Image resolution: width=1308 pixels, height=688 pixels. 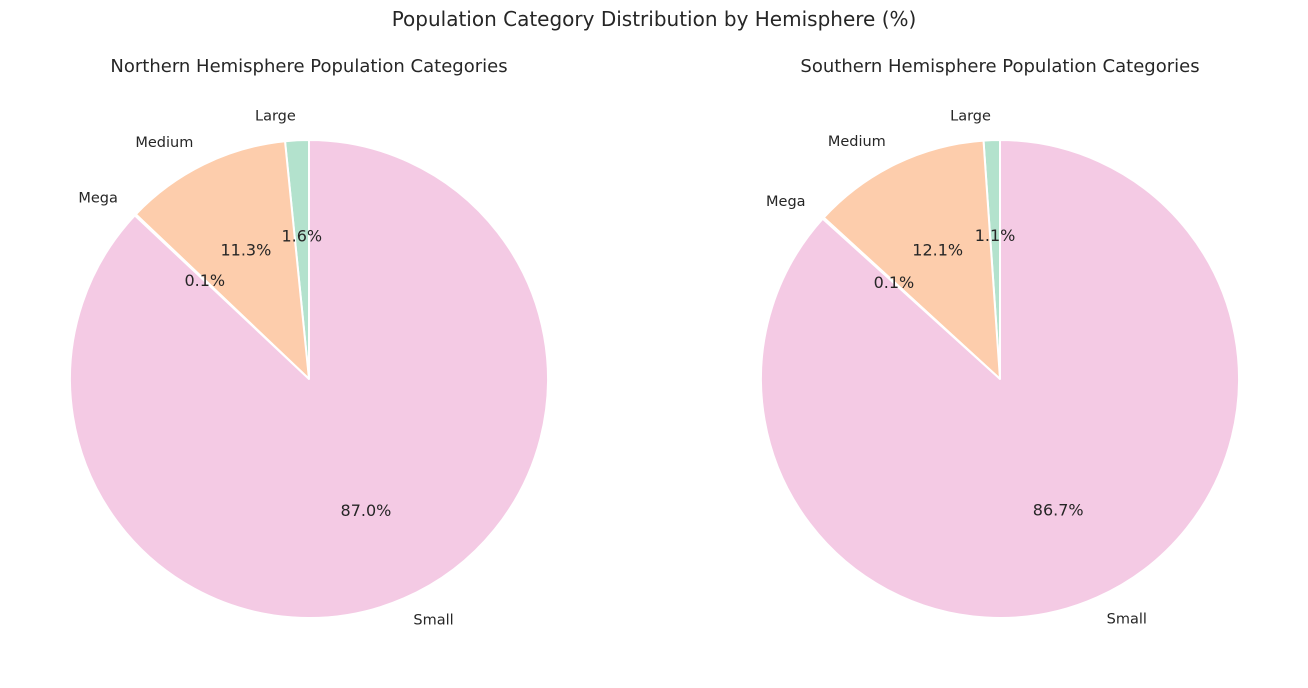 I want to click on southern-slice-label-large: Large, so click(x=970, y=116).